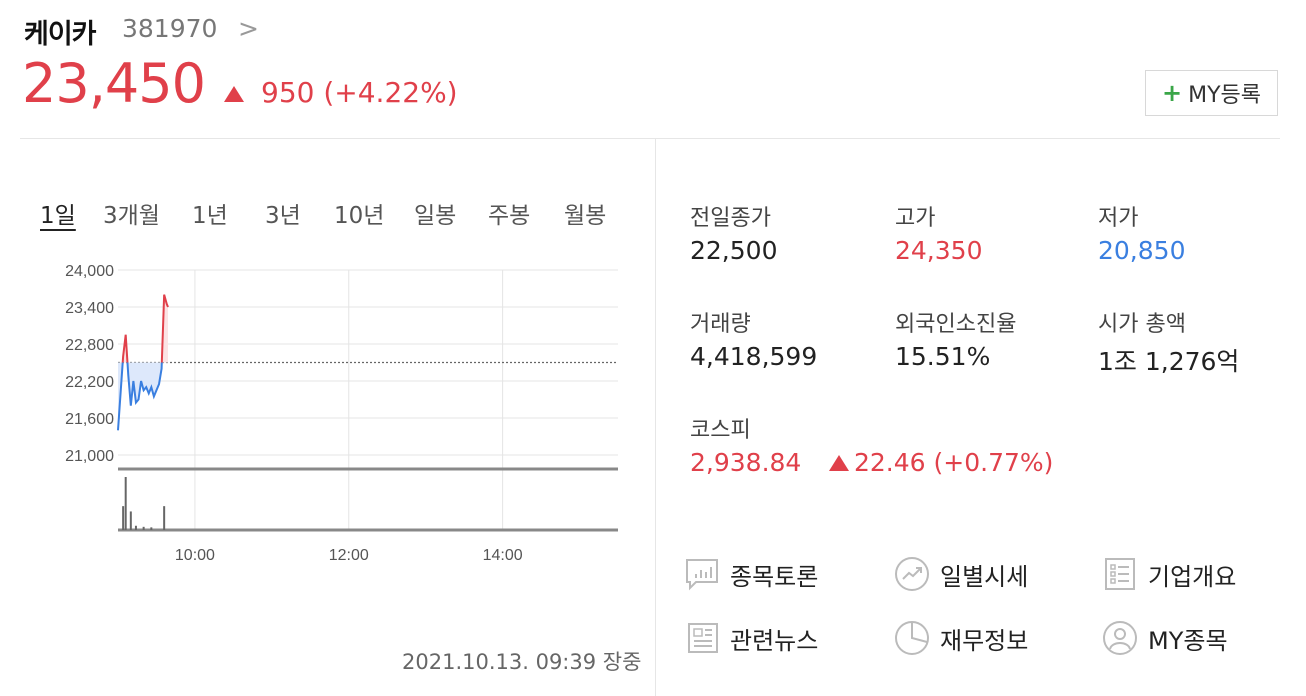 This screenshot has width=1306, height=696. What do you see at coordinates (114, 83) in the screenshot?
I see `current-price: 23,450` at bounding box center [114, 83].